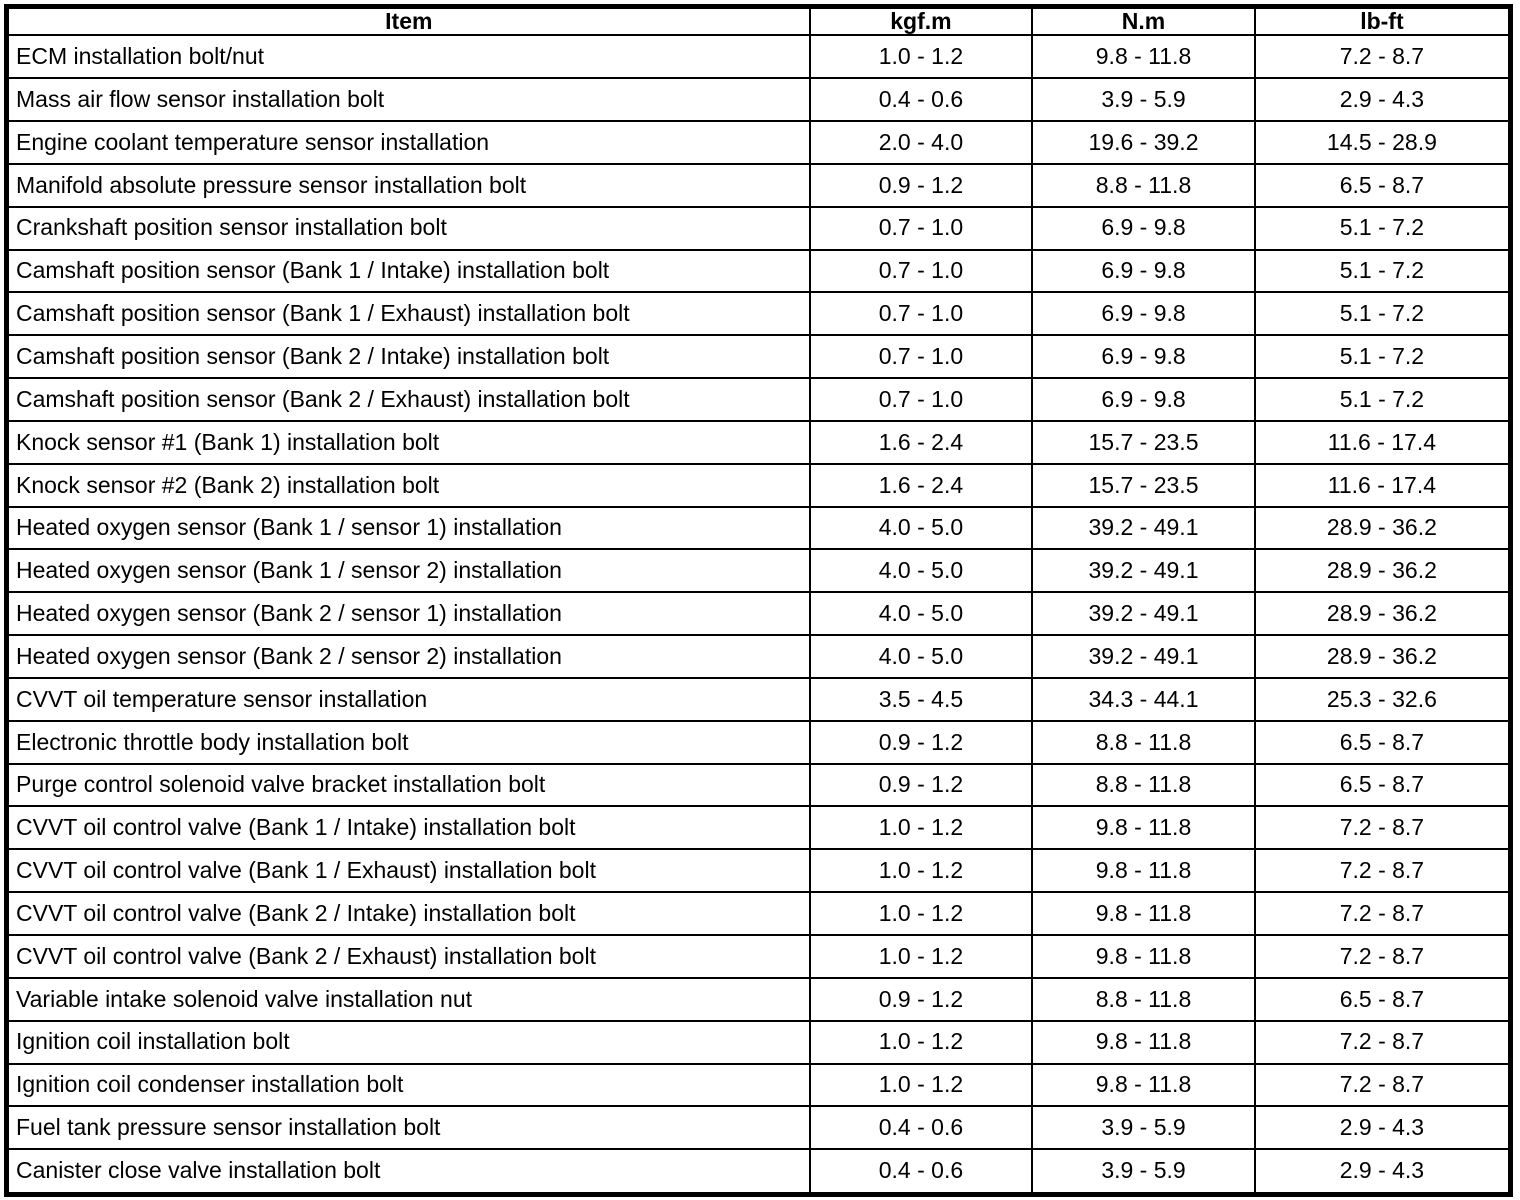  Describe the element at coordinates (921, 21) in the screenshot. I see `column-header-kgfm: kgf.m` at that location.